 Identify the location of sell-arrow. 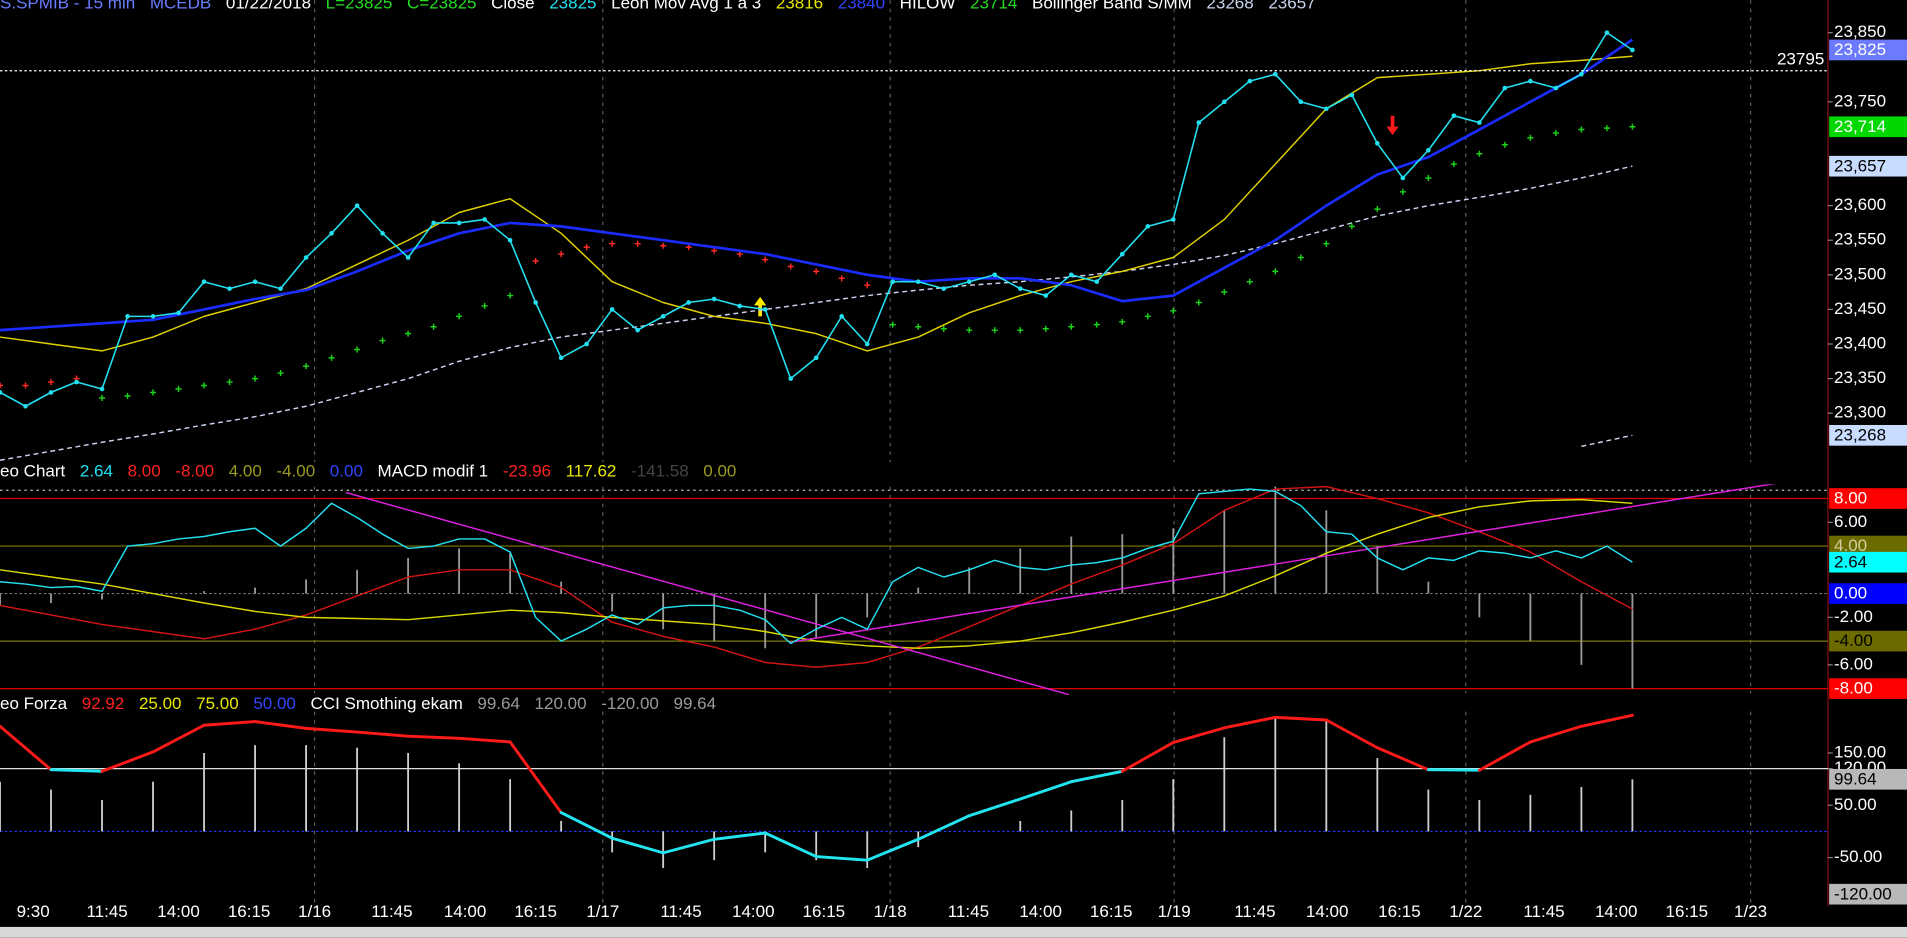
(1392, 125).